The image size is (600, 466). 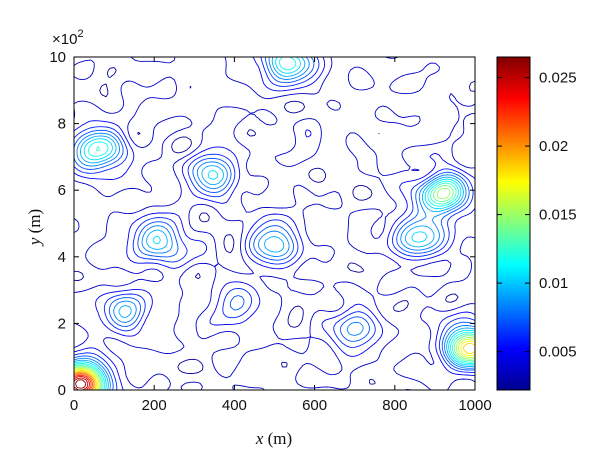 I want to click on colorbar-tick-label: 0.02, so click(x=553, y=146).